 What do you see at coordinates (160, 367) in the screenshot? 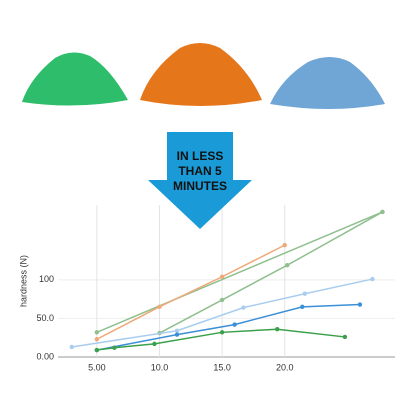
I see `x-tick-label: 10.0` at bounding box center [160, 367].